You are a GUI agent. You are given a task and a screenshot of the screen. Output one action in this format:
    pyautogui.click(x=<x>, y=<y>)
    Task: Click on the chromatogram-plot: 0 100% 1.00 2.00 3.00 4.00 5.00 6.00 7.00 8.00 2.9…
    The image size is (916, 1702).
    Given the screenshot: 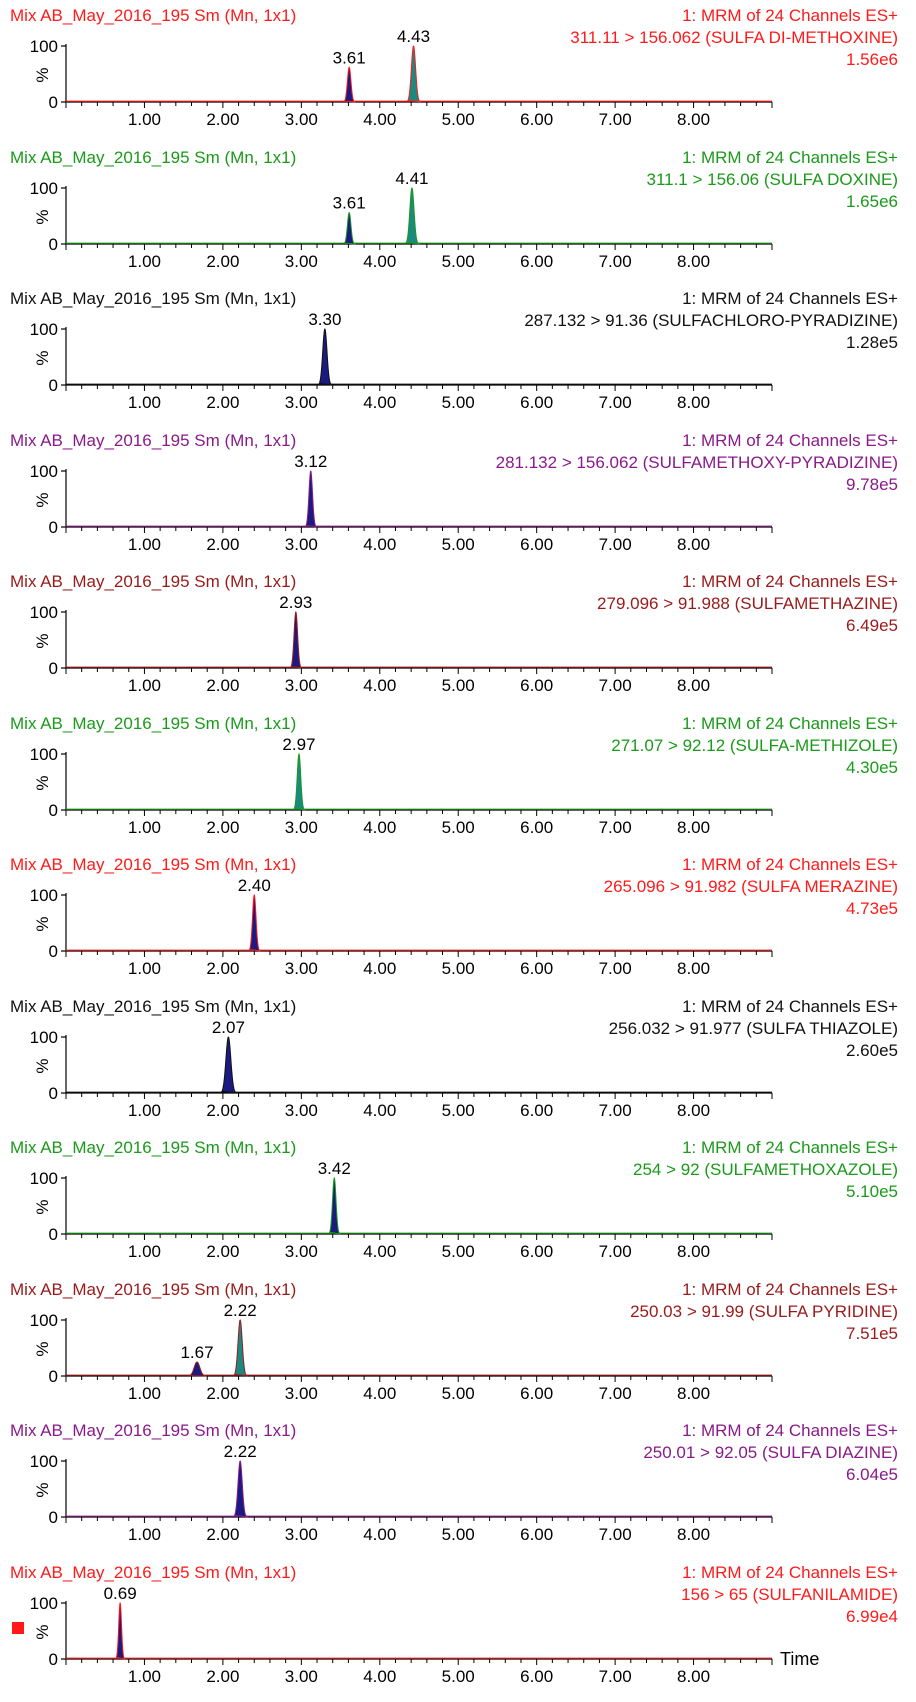 What is the action you would take?
    pyautogui.click(x=401, y=786)
    